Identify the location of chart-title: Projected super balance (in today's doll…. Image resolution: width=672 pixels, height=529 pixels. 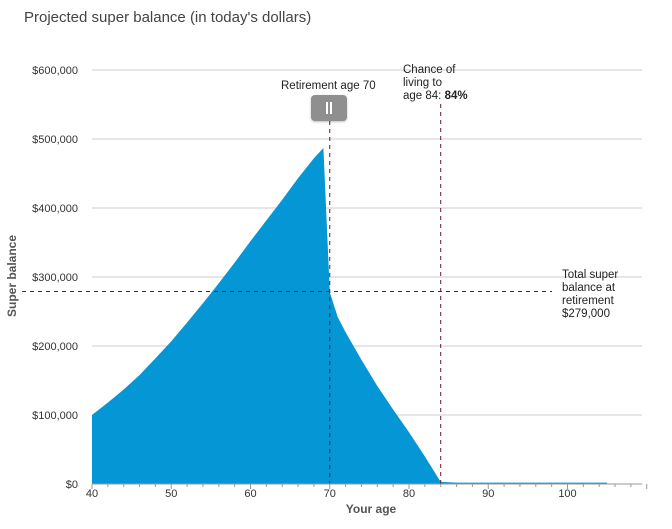
(168, 17).